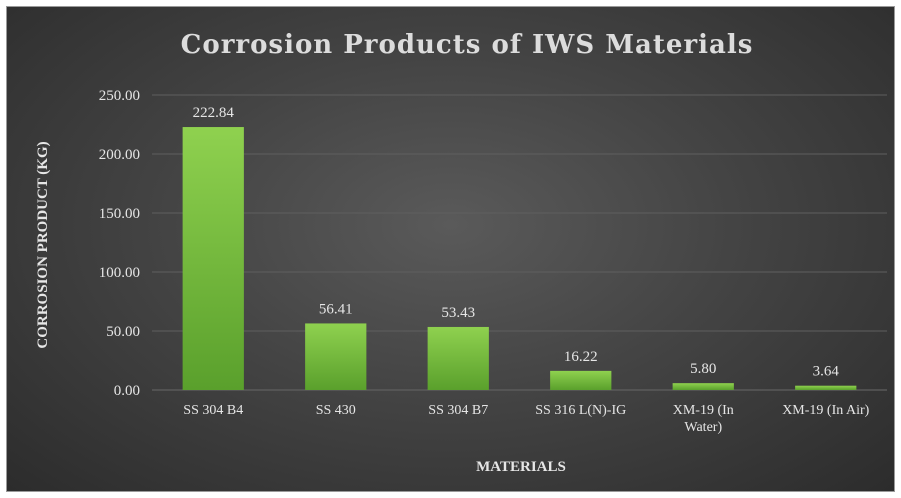 Image resolution: width=901 pixels, height=498 pixels. What do you see at coordinates (119, 155) in the screenshot?
I see `y-tick-label: 200.00` at bounding box center [119, 155].